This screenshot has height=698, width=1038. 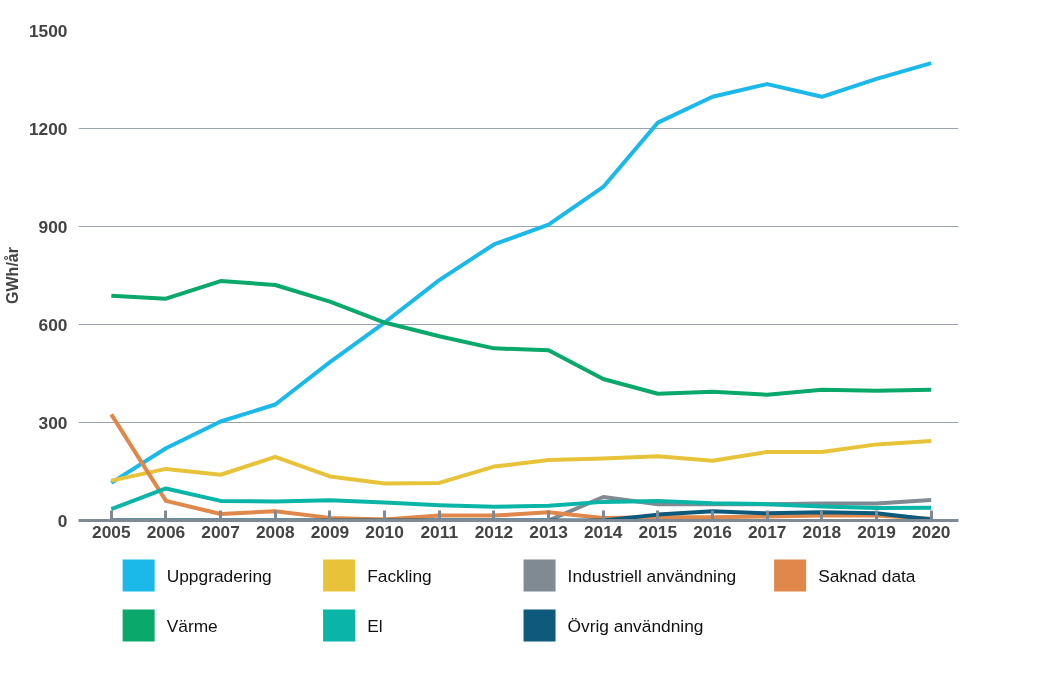 What do you see at coordinates (111, 531) in the screenshot?
I see `x-tick-label: 2005` at bounding box center [111, 531].